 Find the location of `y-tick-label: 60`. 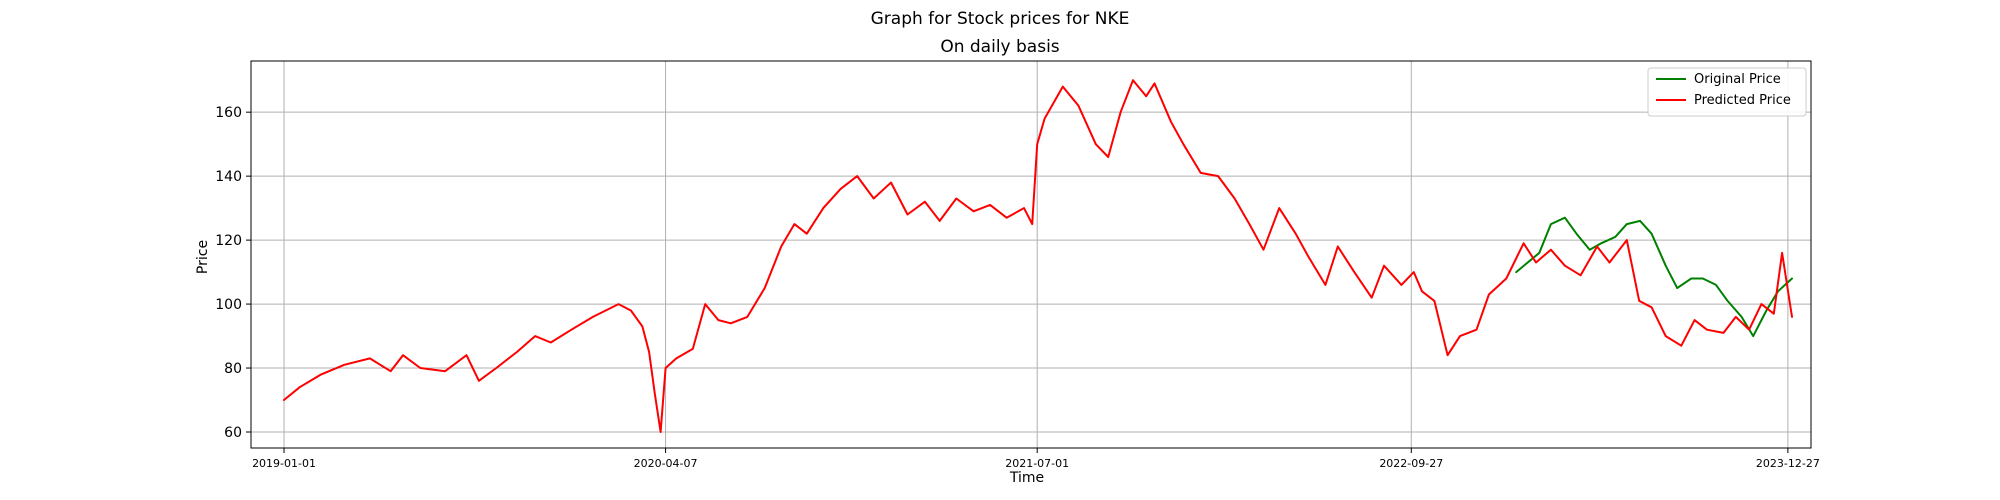

y-tick-label: 60 is located at coordinates (233, 433).